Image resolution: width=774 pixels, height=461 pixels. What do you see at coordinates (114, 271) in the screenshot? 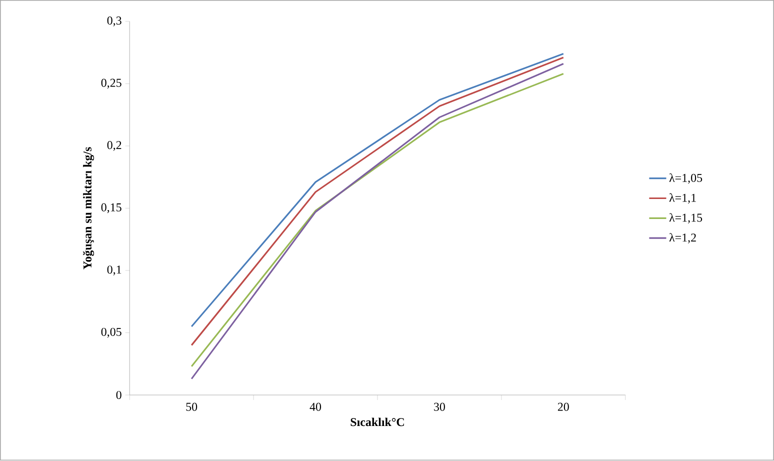
I see `y-tick-label: 0,1` at bounding box center [114, 271].